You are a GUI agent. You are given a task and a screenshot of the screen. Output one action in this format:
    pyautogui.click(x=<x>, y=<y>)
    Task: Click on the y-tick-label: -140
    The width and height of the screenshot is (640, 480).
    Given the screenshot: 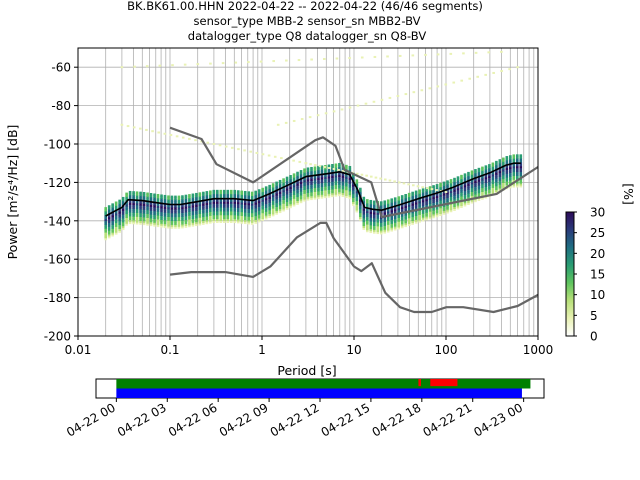 What is the action you would take?
    pyautogui.click(x=57, y=221)
    